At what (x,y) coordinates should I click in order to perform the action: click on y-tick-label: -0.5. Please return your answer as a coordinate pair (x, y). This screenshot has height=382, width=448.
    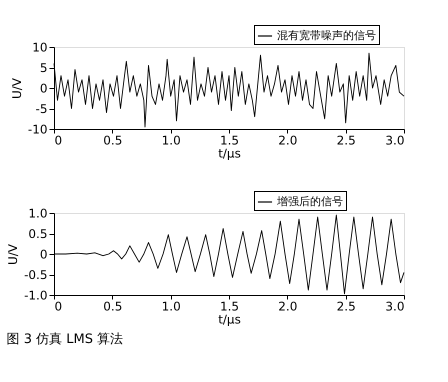
    Looking at the image, I should click on (36, 275).